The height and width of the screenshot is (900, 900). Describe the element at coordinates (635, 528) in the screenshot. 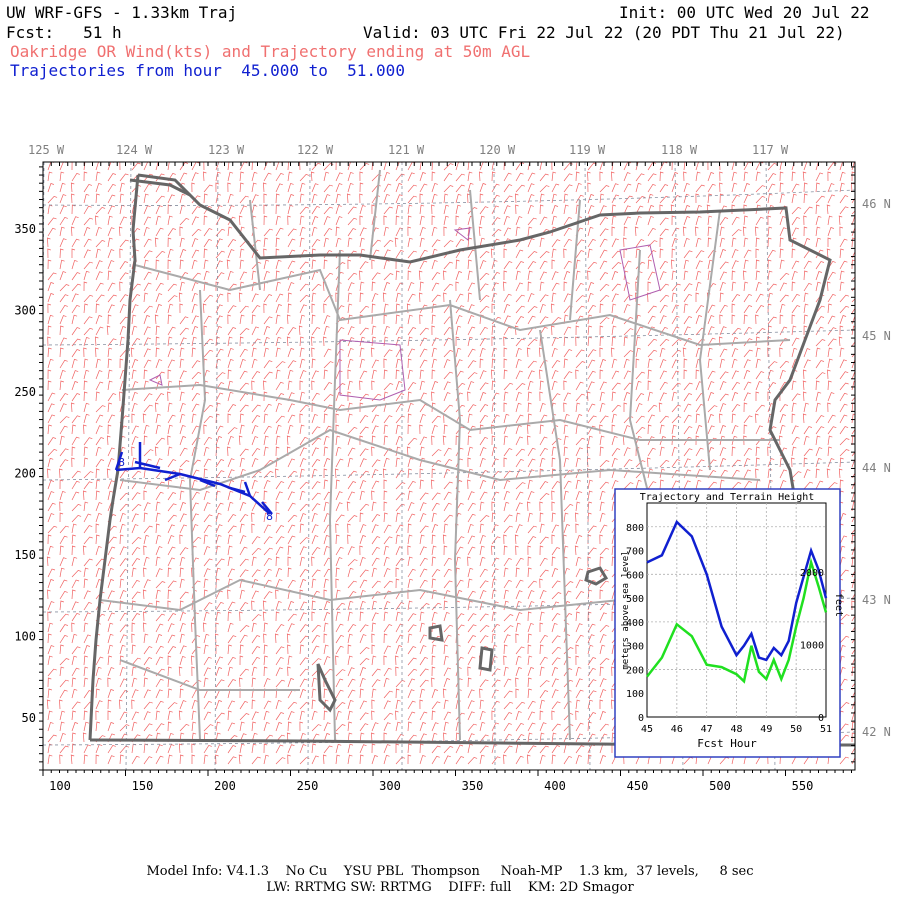

I see `inset-y-tick: 800` at that location.